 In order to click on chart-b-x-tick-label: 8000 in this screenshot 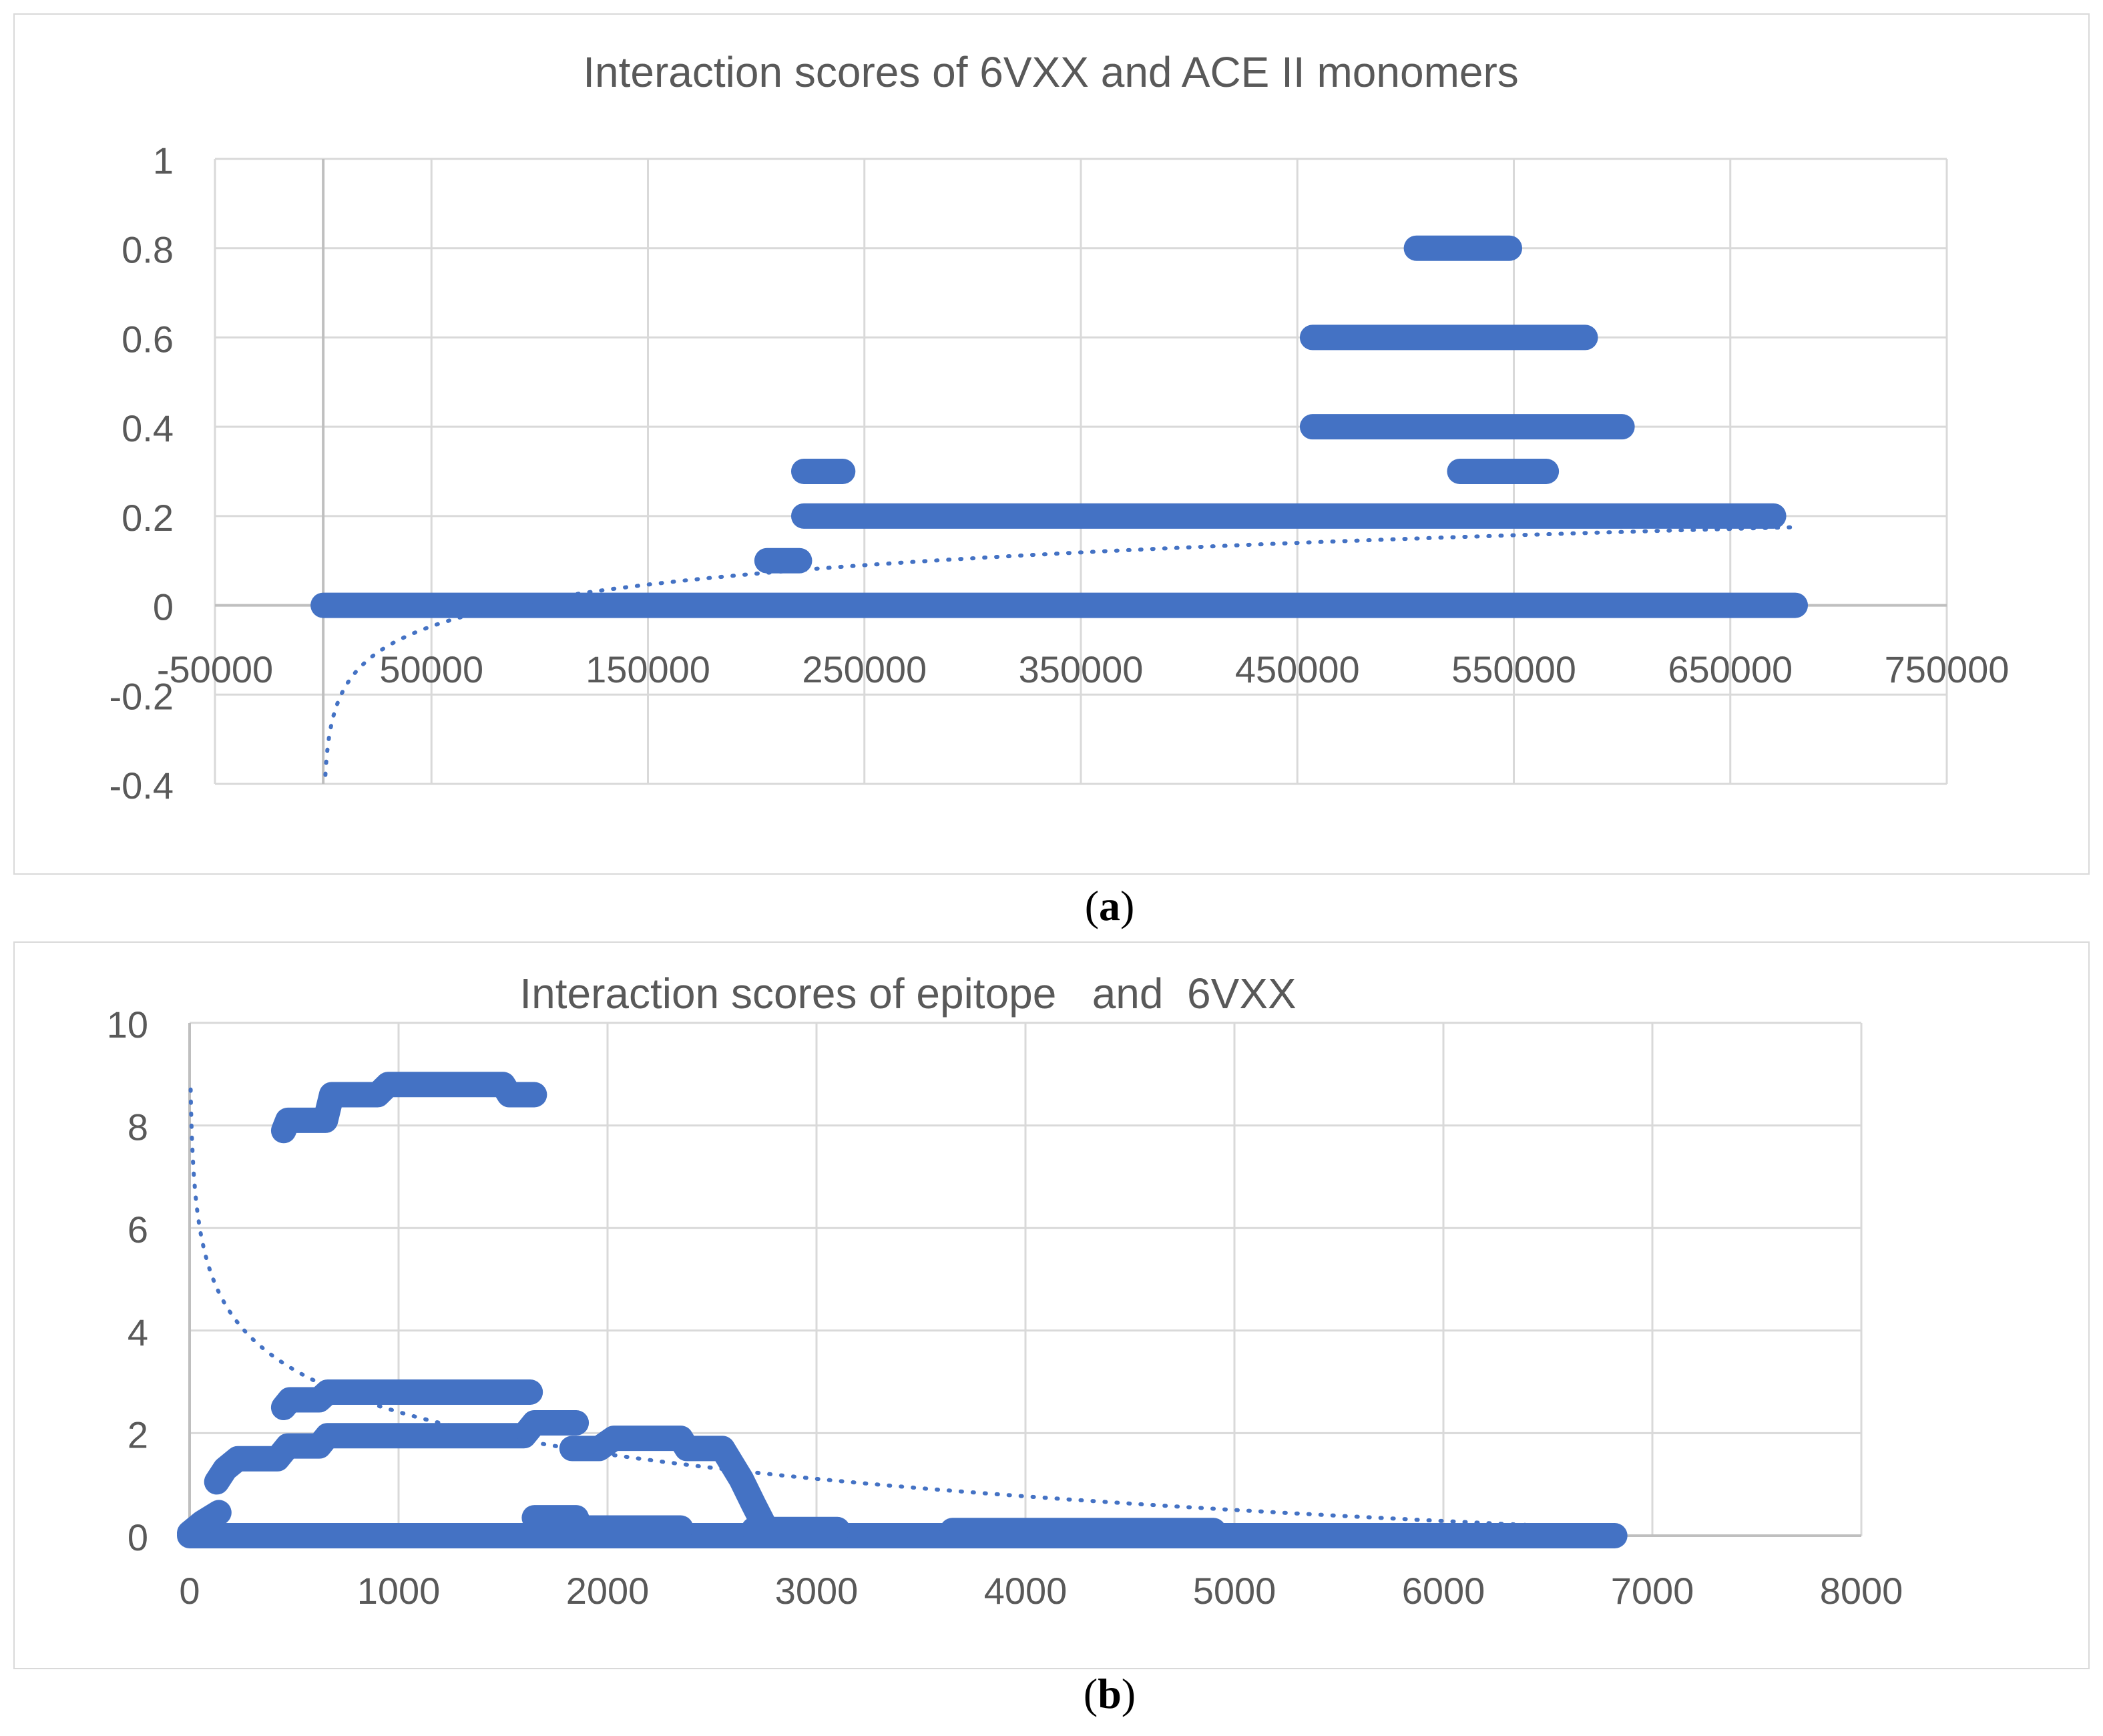, I will do `click(1861, 1591)`.